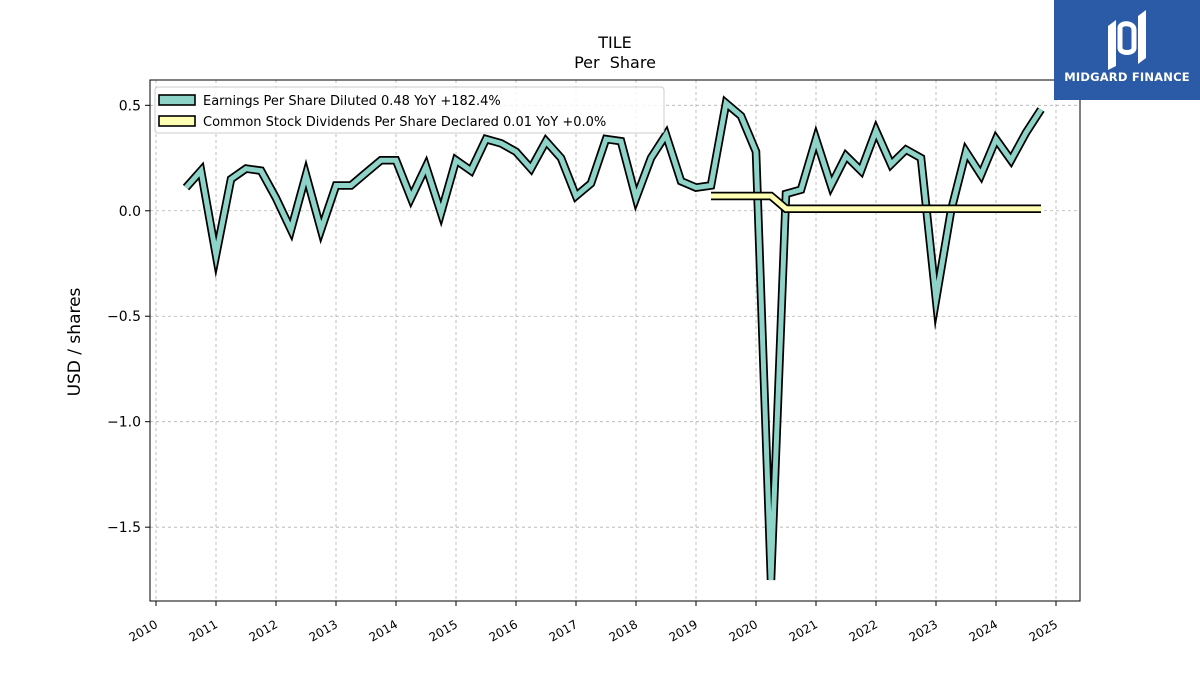 This screenshot has width=1200, height=675. Describe the element at coordinates (743, 630) in the screenshot. I see `x-tick-label: 2020` at that location.